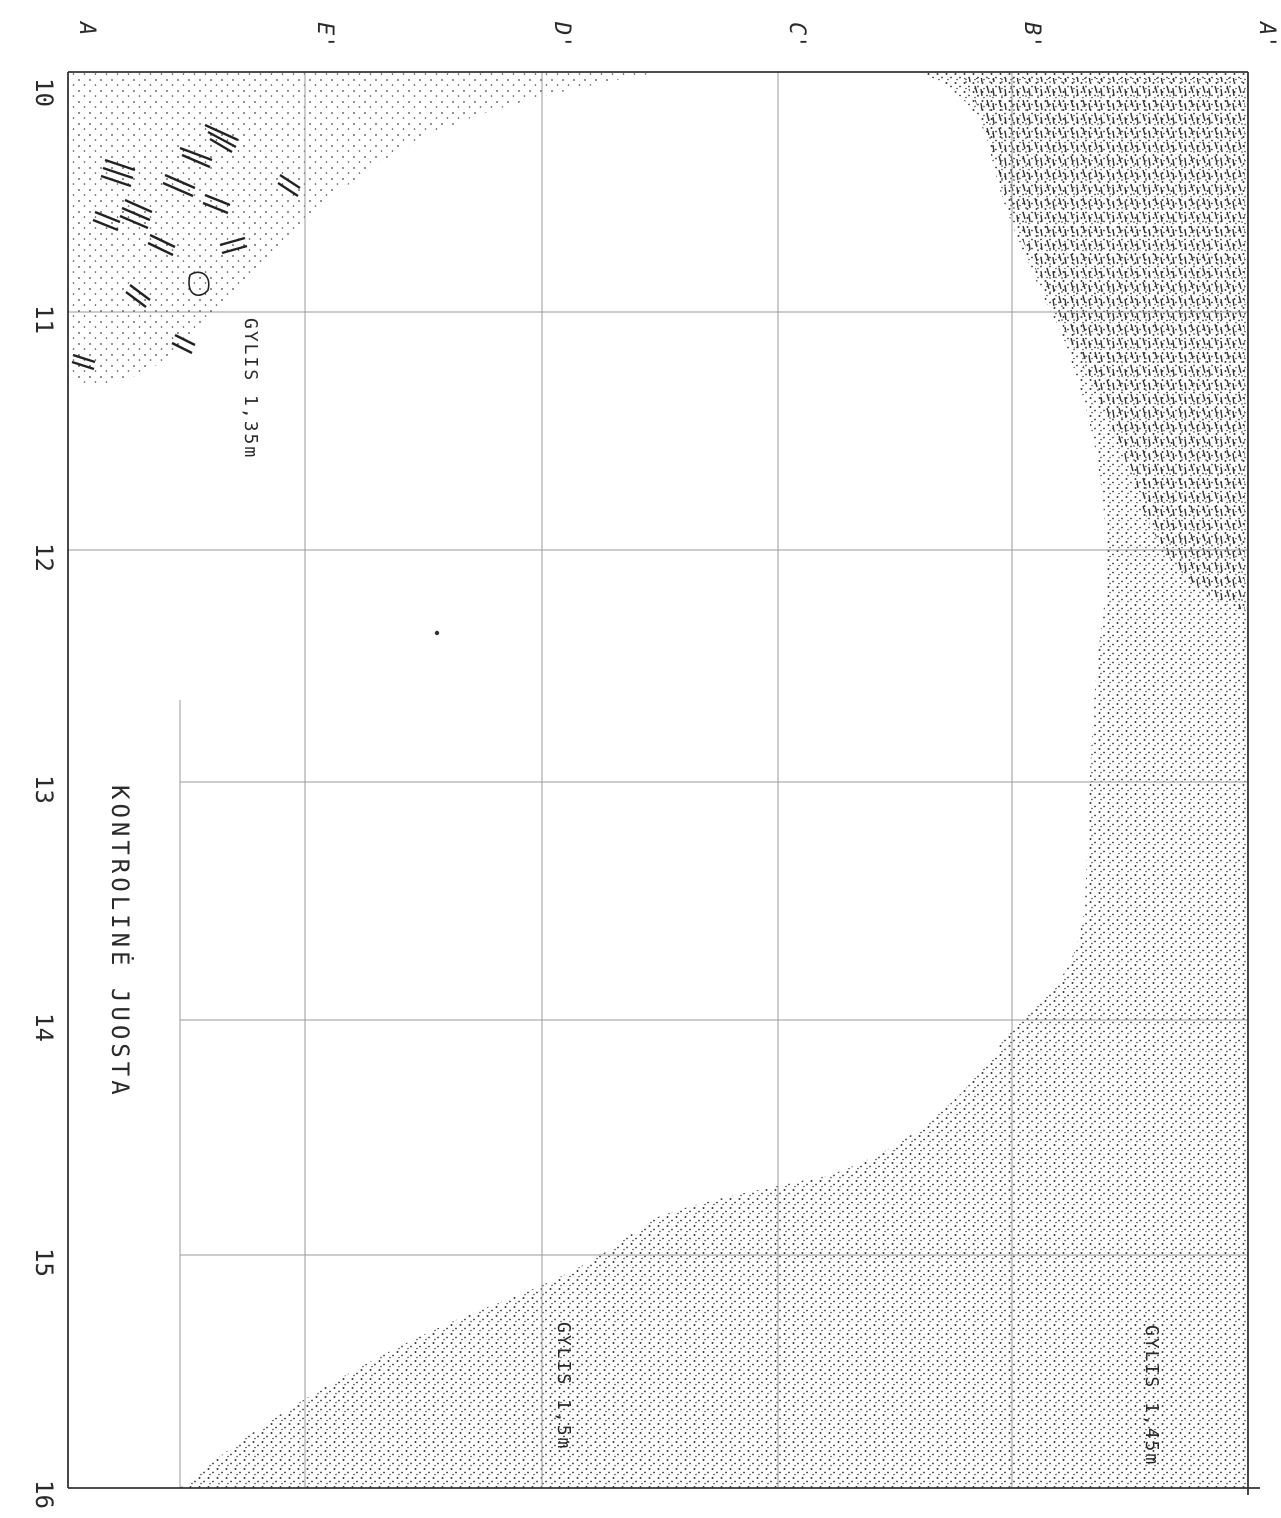  Describe the element at coordinates (364, 228) in the screenshot. I see `subsoil-top-left-zone` at that location.